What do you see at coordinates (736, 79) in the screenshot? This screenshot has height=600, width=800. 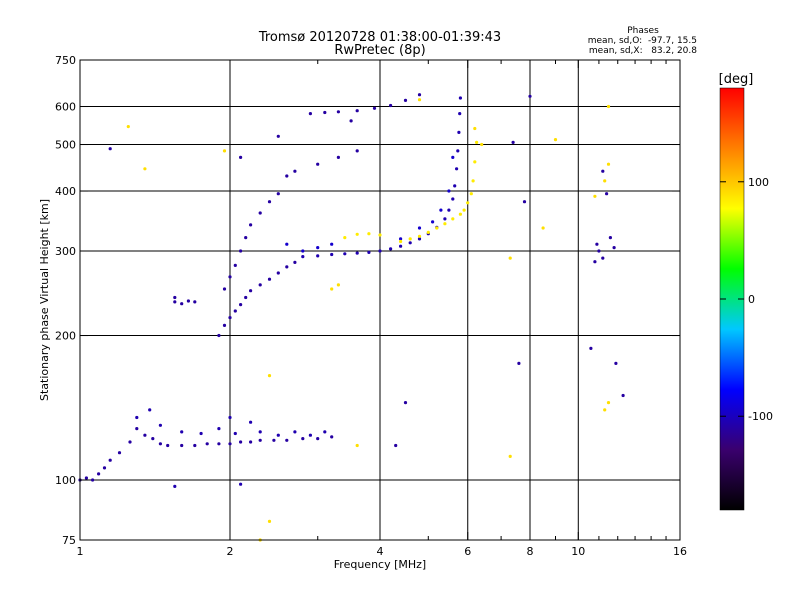 I see `colorbar-label: [deg]` at bounding box center [736, 79].